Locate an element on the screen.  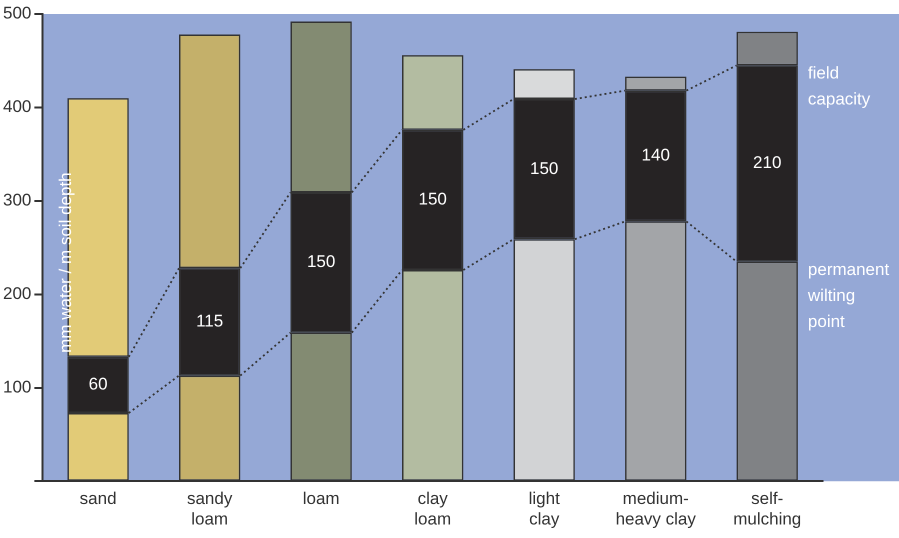
x-tick-label: sand is located at coordinates (98, 498).